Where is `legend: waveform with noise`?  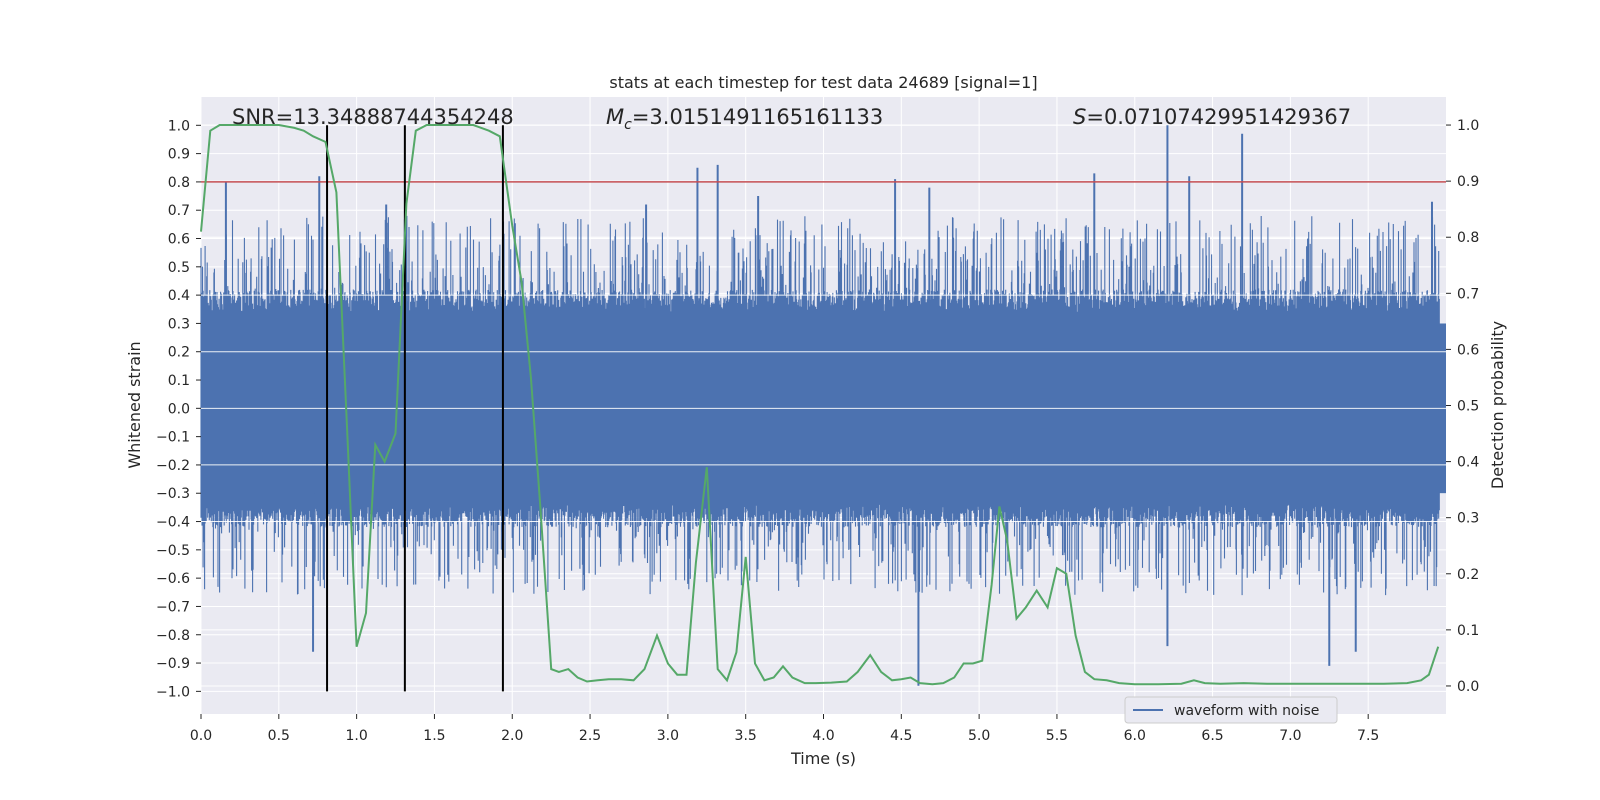
legend: waveform with noise is located at coordinates (1231, 710).